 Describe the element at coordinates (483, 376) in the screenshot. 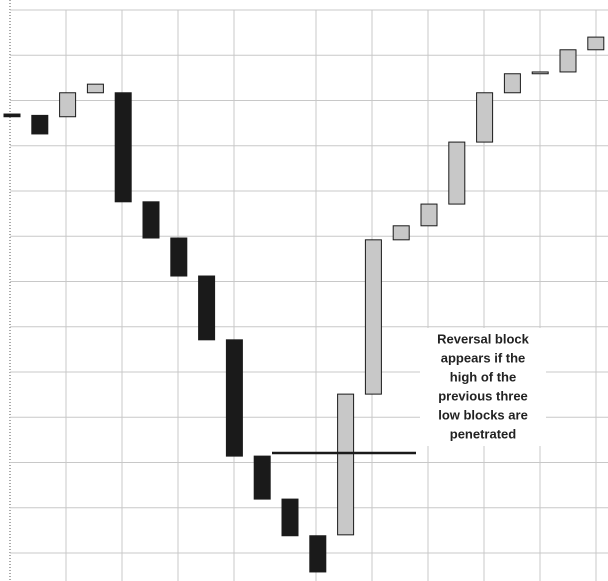

I see `annotation-line: high of the` at that location.